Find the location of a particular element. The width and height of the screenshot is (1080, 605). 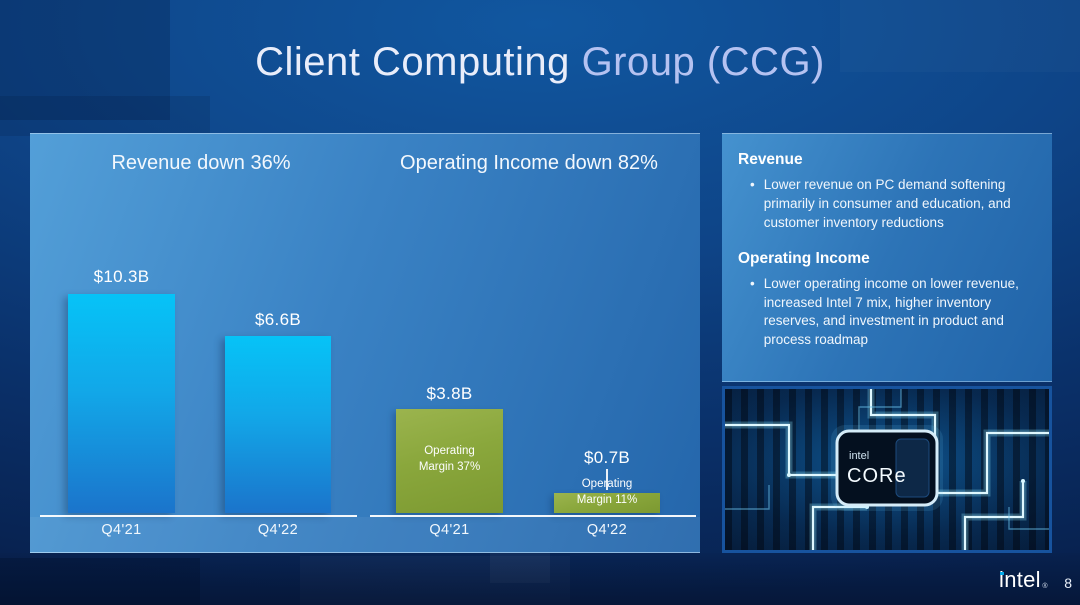

page-number: 8 is located at coordinates (1068, 583).